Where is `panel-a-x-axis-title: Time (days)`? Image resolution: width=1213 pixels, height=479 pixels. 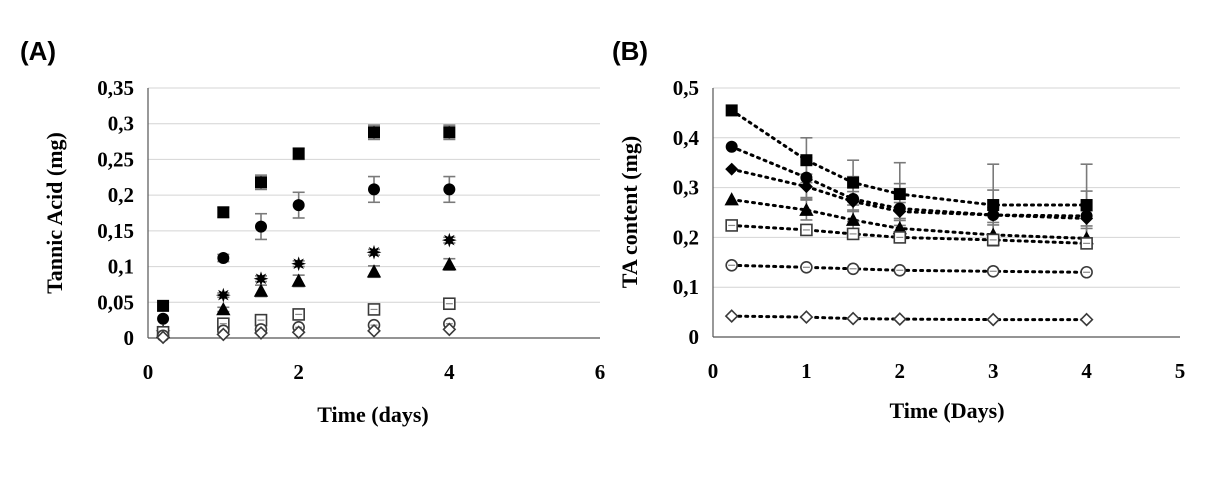
panel-a-x-axis-title: Time (days) is located at coordinates (372, 414).